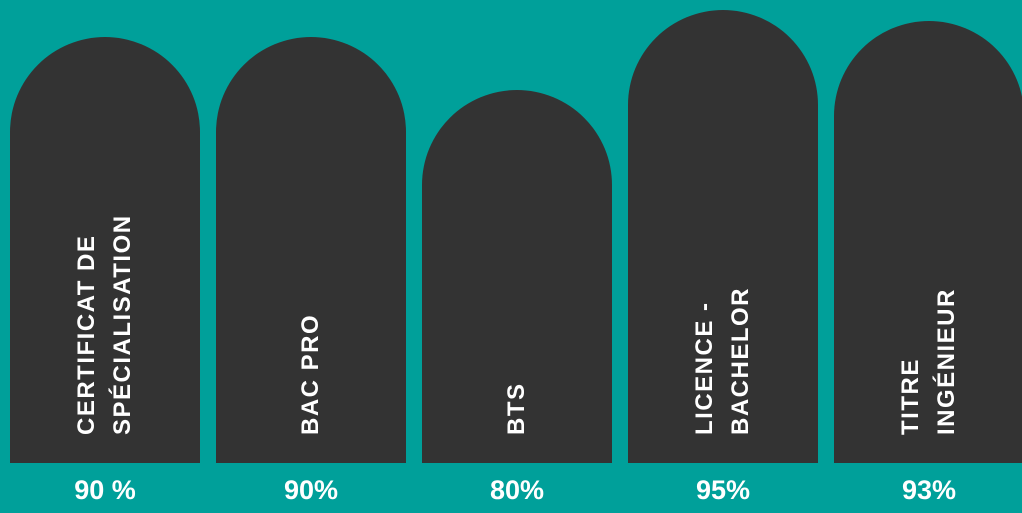 The image size is (1022, 513). I want to click on value-label-2: 80%, so click(517, 490).